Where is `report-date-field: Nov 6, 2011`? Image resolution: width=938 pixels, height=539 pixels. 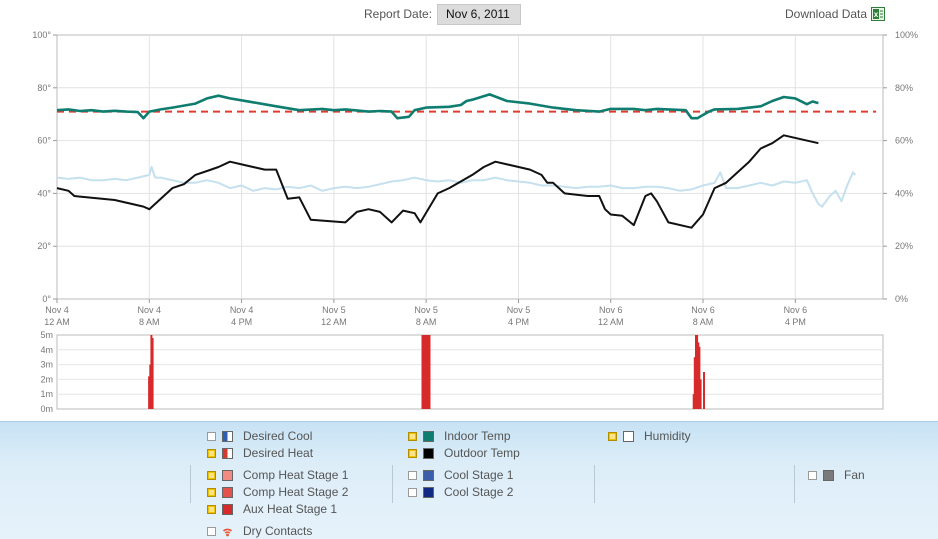 report-date-field: Nov 6, 2011 is located at coordinates (479, 14).